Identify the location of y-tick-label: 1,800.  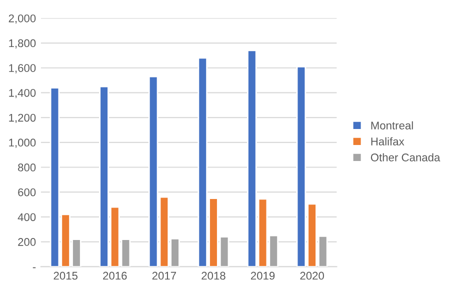
(22, 43).